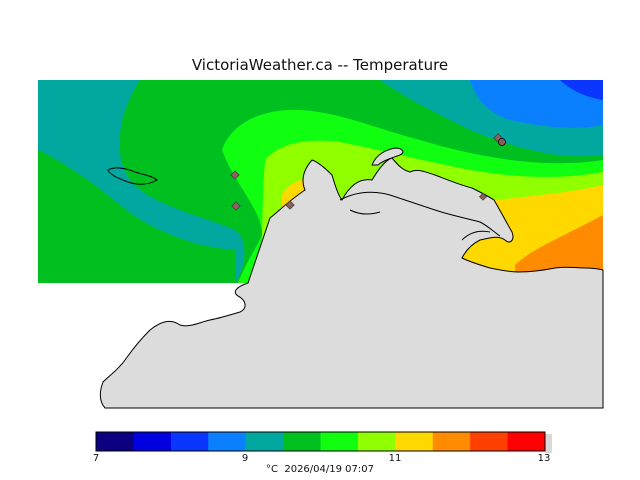  I want to click on island-outline, so click(132, 176).